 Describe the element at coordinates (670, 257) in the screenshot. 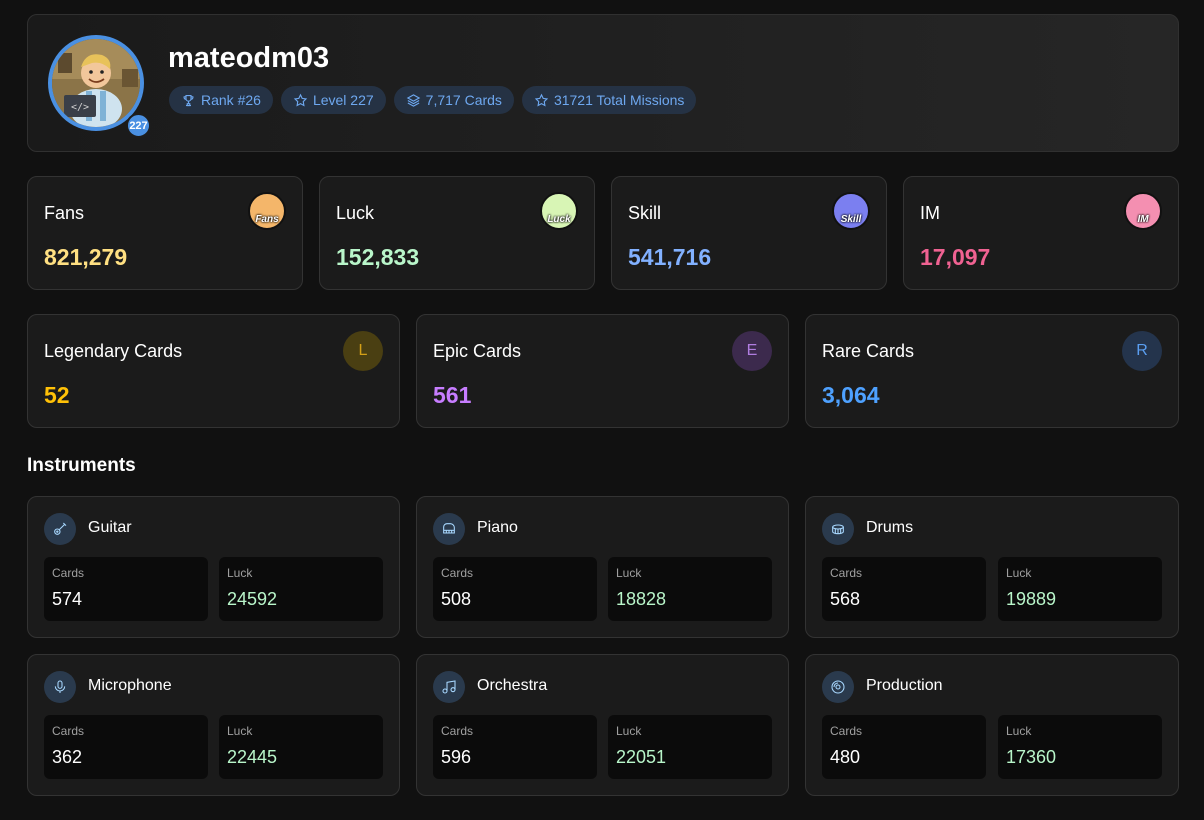

I see `stat-value: 541,716` at that location.